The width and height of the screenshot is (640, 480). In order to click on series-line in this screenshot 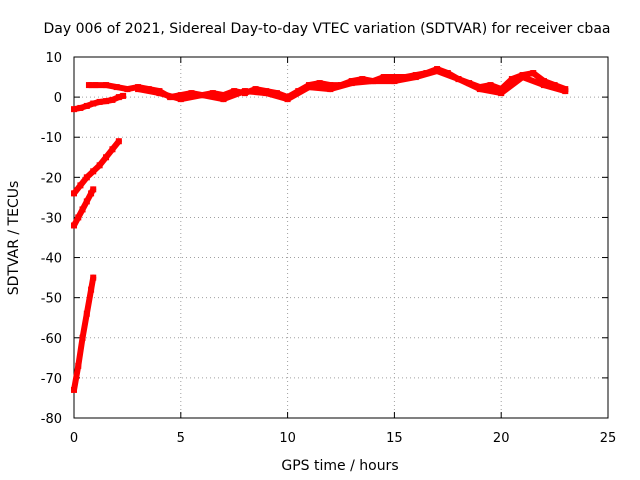, I will do `click(84, 333)`.